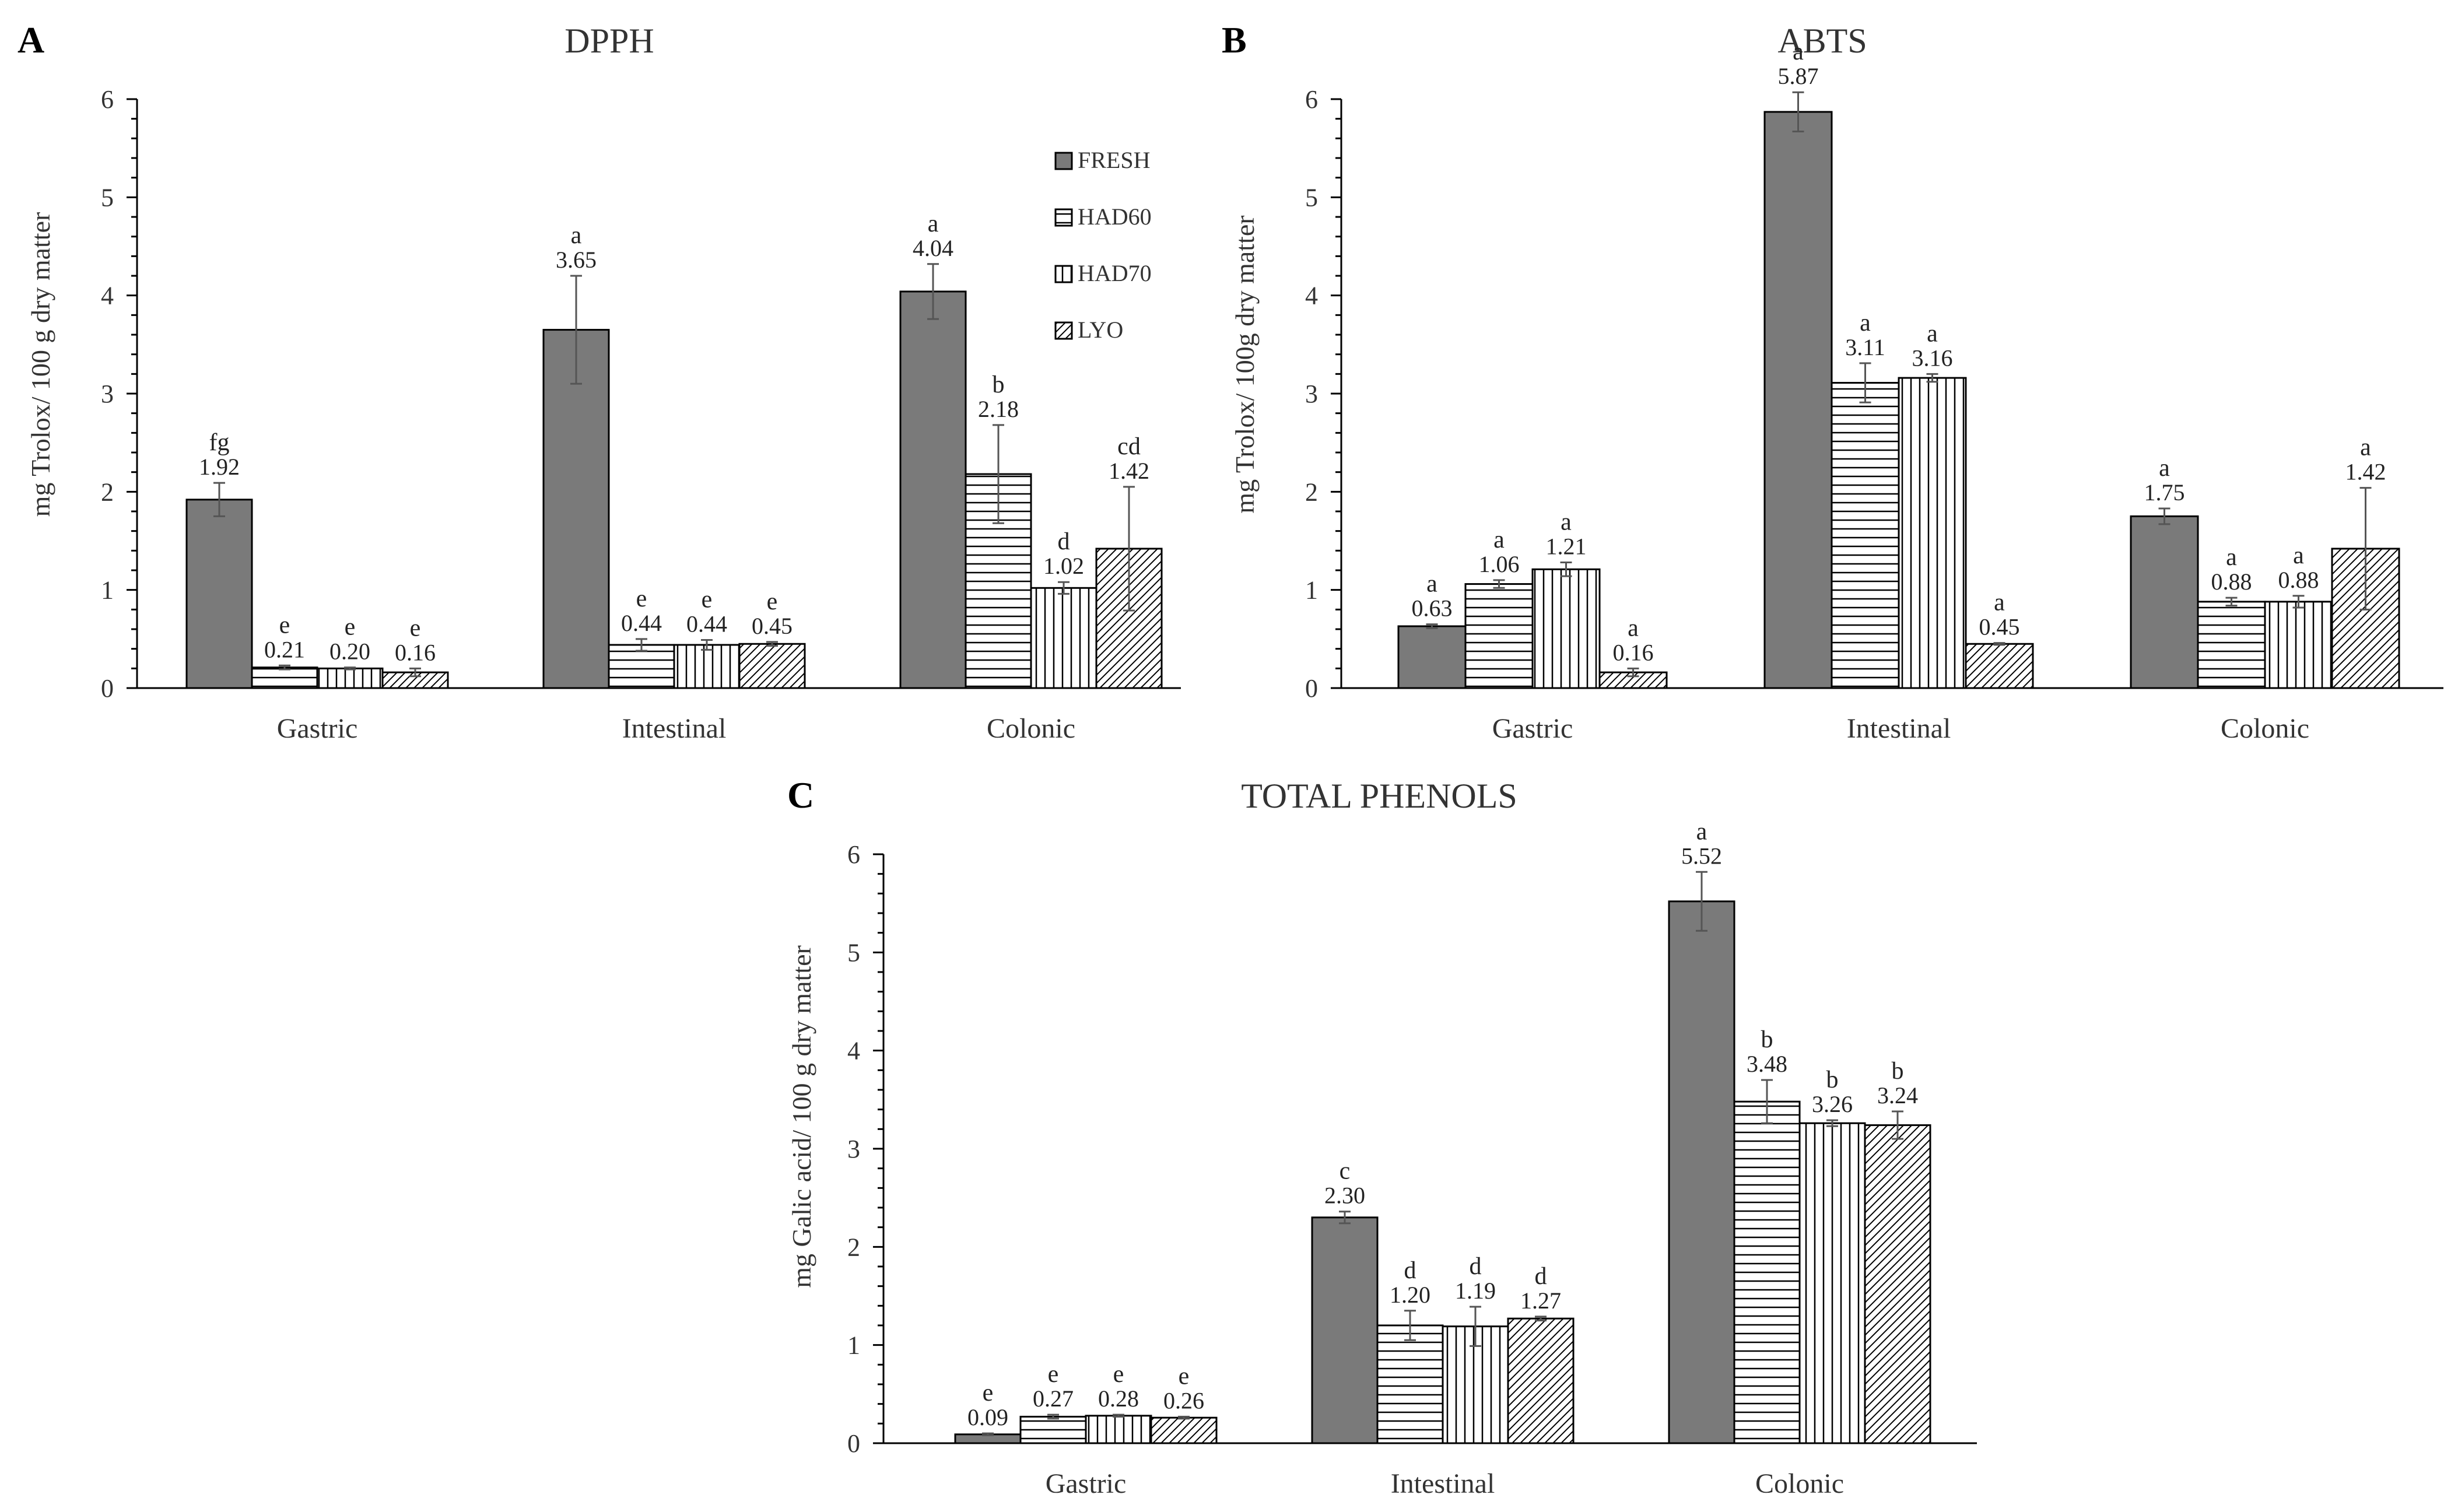  I want to click on data-label: 1.19, so click(1476, 1291).